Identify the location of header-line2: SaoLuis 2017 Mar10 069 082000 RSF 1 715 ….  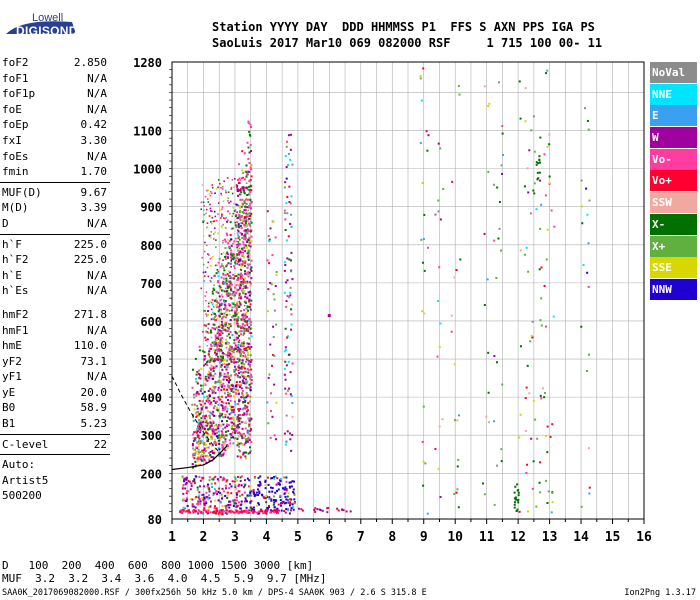
(407, 43).